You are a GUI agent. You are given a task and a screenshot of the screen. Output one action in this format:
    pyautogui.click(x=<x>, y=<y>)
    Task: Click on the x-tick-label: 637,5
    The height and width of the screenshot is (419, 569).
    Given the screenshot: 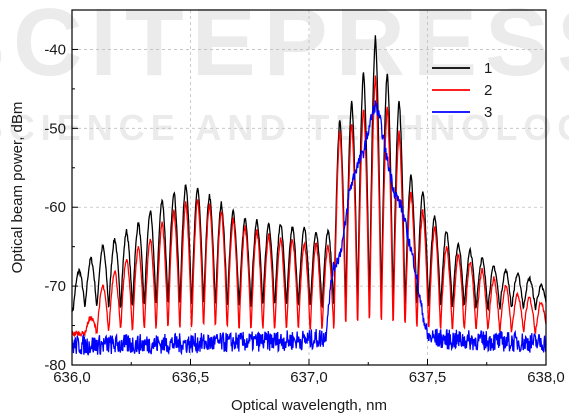 What is the action you would take?
    pyautogui.click(x=428, y=377)
    